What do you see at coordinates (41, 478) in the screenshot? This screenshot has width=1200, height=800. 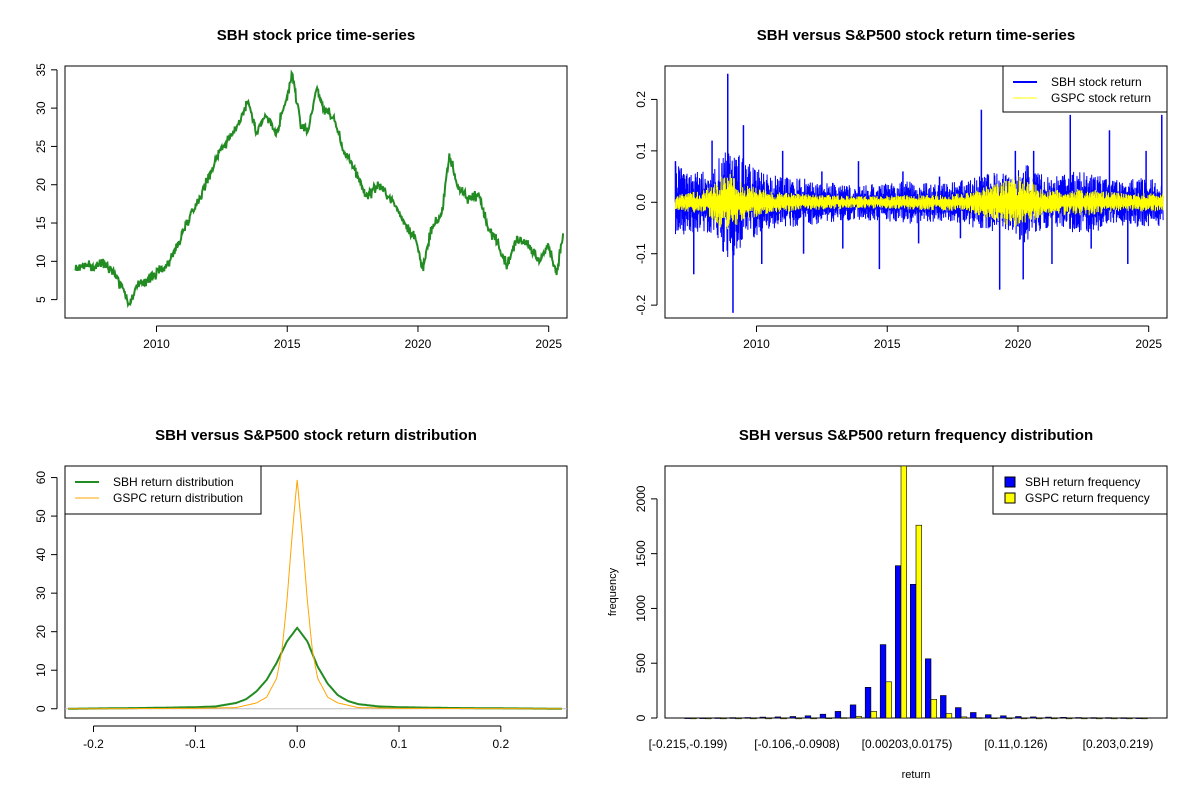 I see `density-y-tick-label: 60` at bounding box center [41, 478].